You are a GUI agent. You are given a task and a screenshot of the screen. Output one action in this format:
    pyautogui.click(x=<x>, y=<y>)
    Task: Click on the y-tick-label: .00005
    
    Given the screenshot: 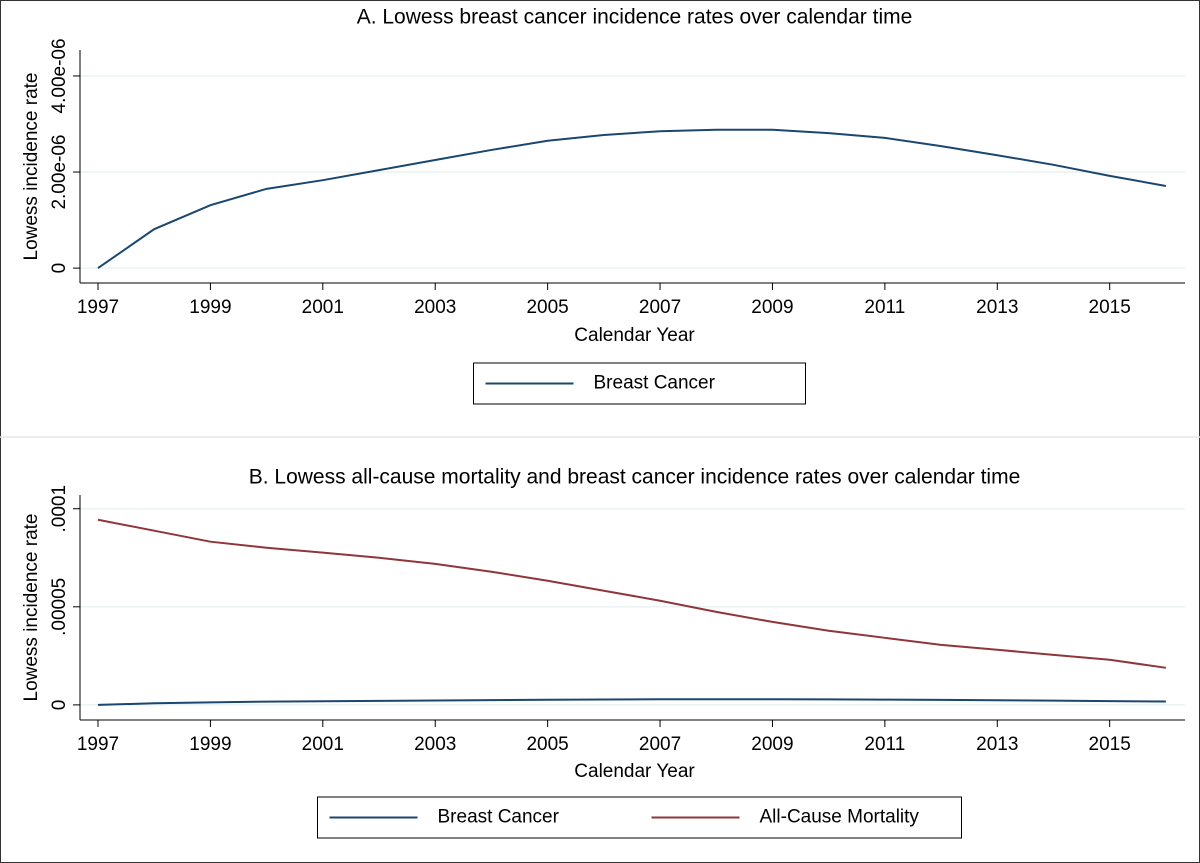 What is the action you would take?
    pyautogui.click(x=59, y=607)
    